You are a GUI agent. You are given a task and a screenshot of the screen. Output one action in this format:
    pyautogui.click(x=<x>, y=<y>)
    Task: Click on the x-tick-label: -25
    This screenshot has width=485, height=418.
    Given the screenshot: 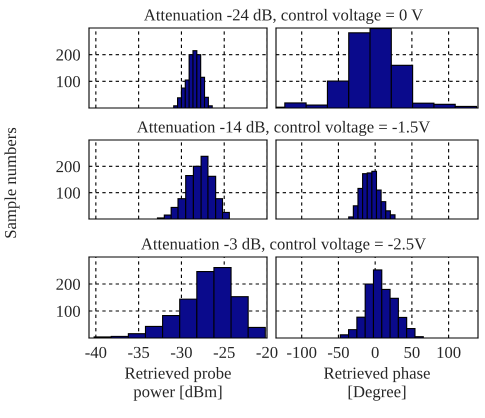 What is the action you would take?
    pyautogui.click(x=224, y=352)
    